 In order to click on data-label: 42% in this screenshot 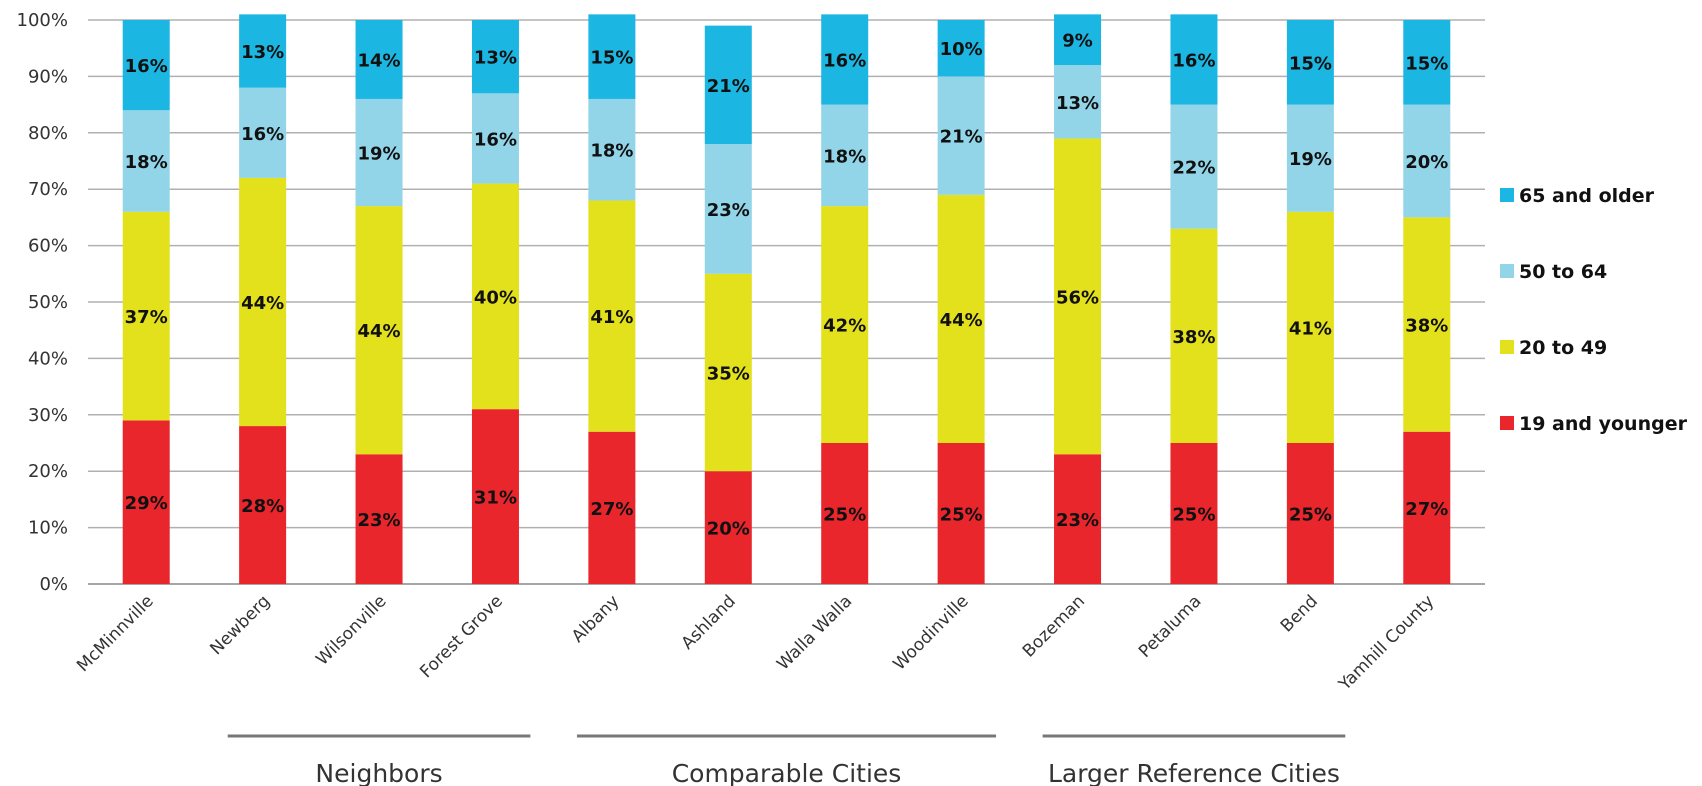, I will do `click(844, 326)`.